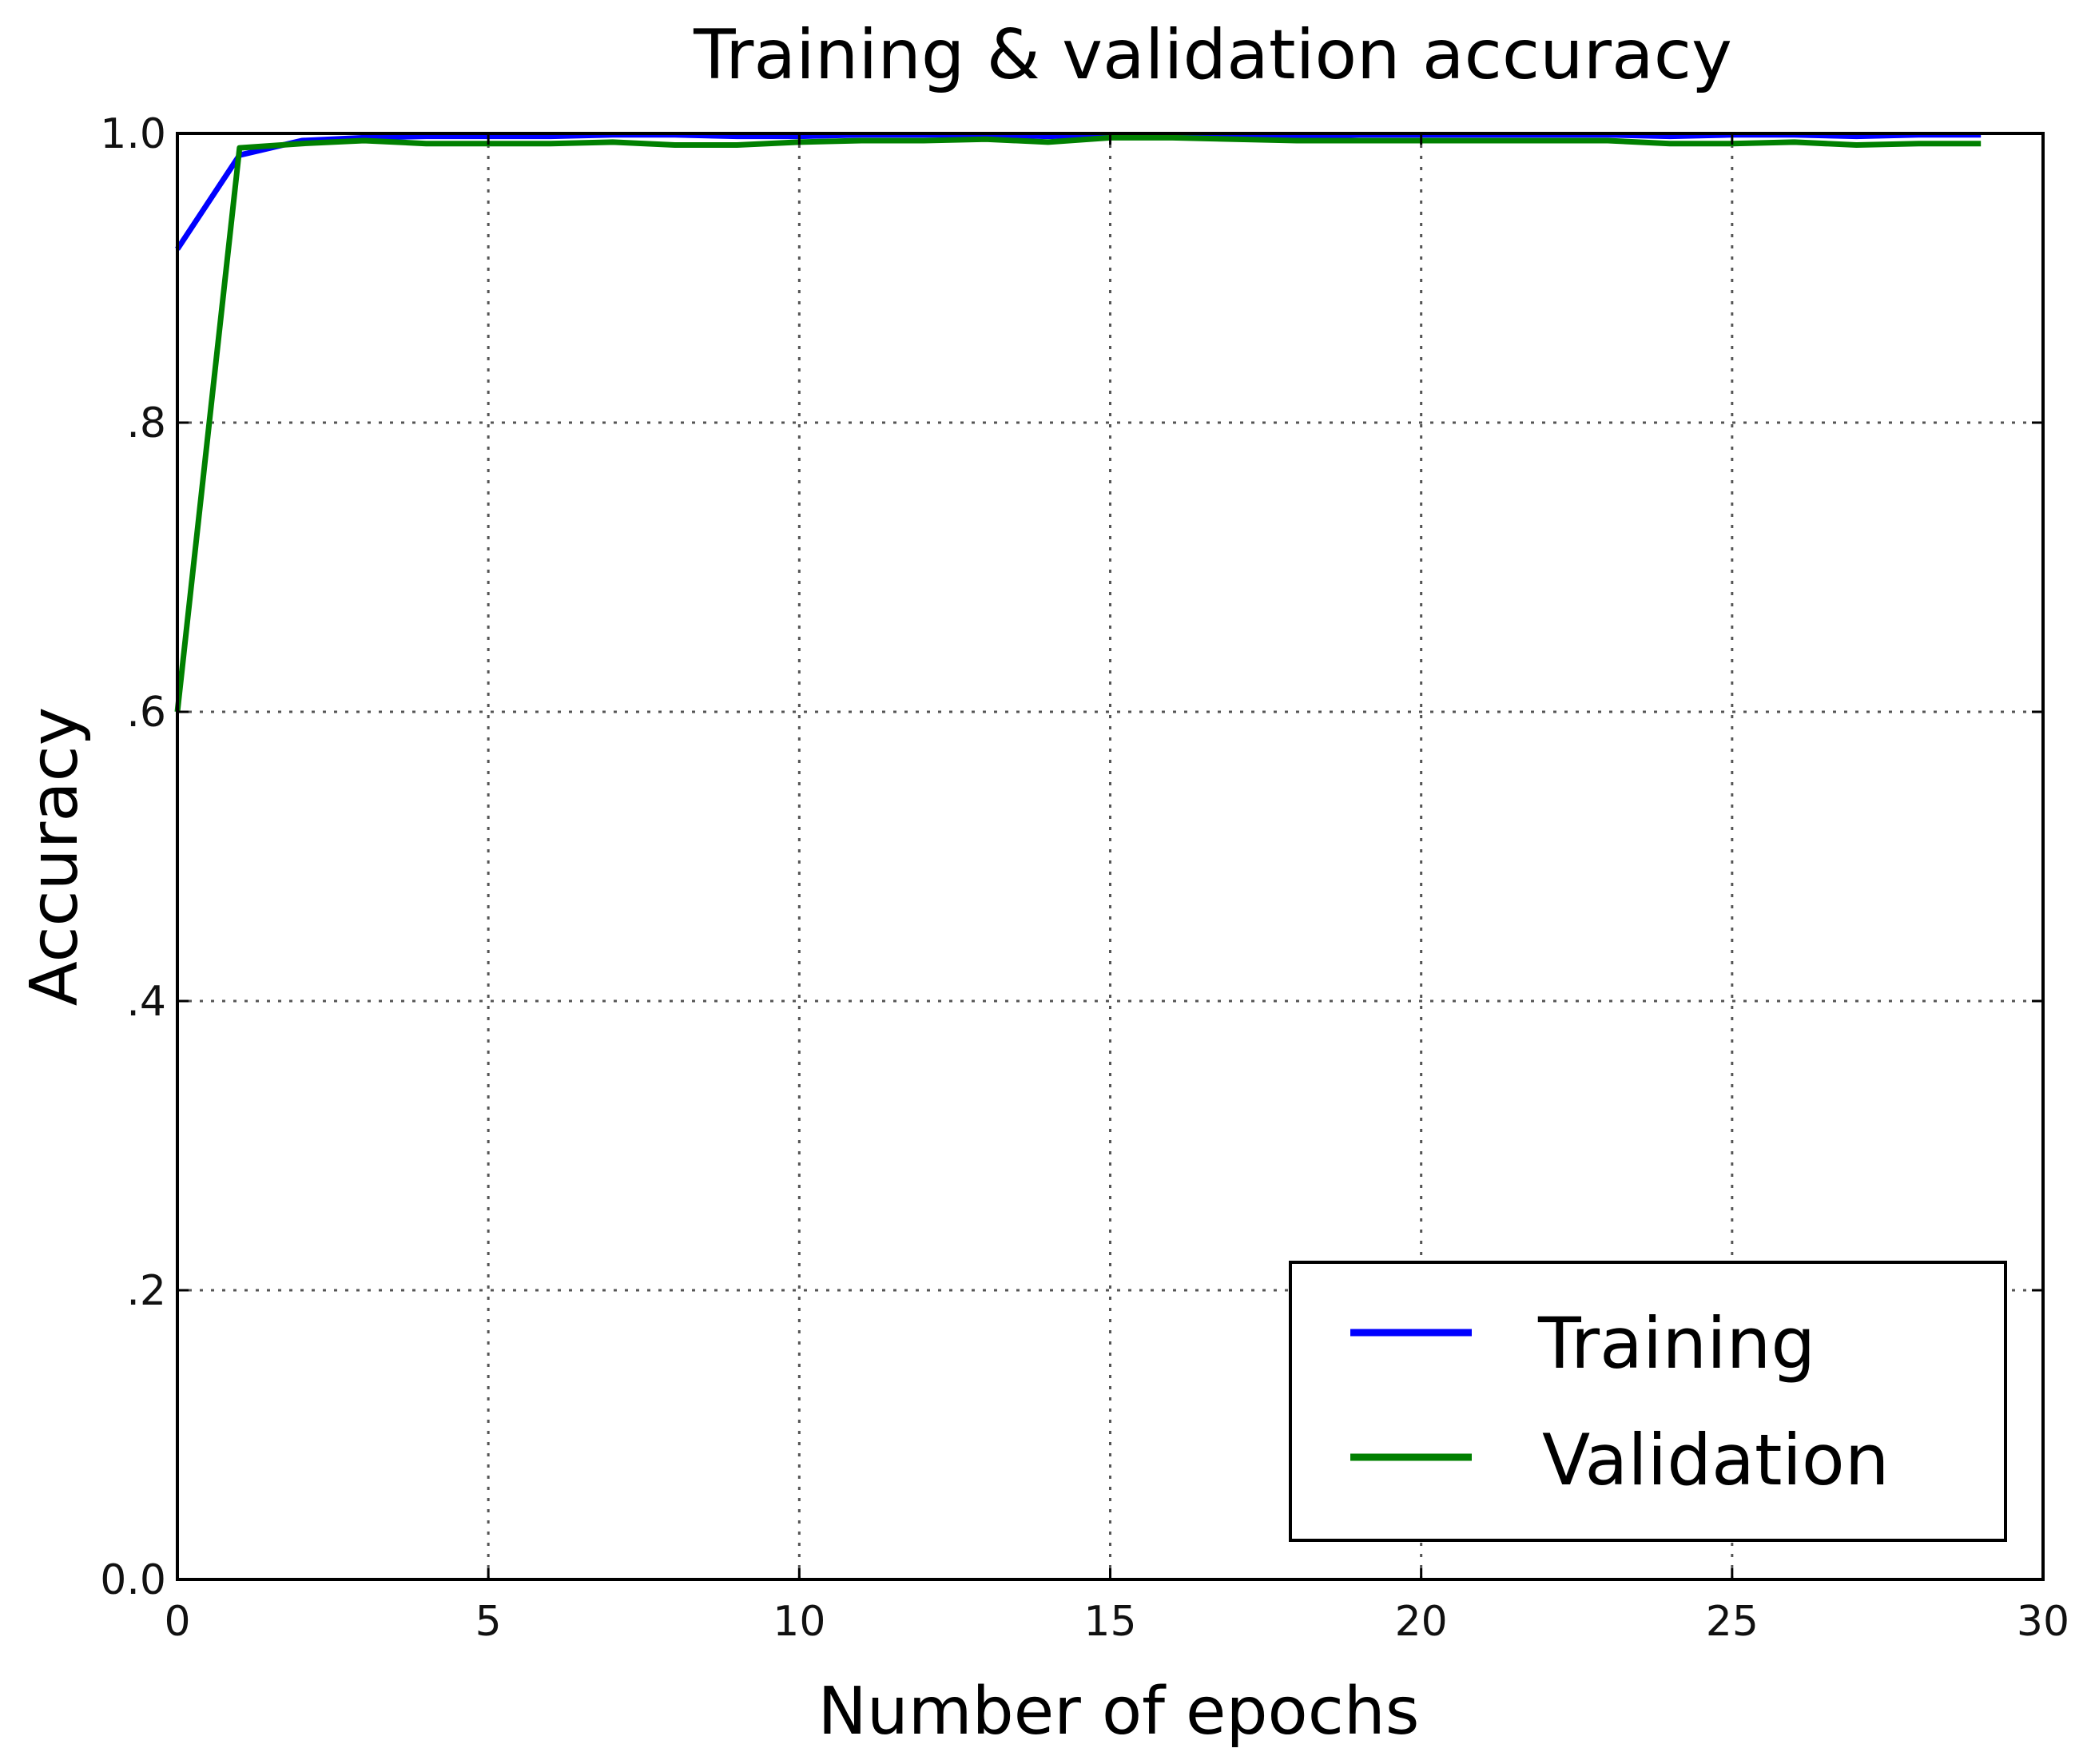 This screenshot has height=1764, width=2083. What do you see at coordinates (1733, 1622) in the screenshot?
I see `x-tick-label: 25` at bounding box center [1733, 1622].